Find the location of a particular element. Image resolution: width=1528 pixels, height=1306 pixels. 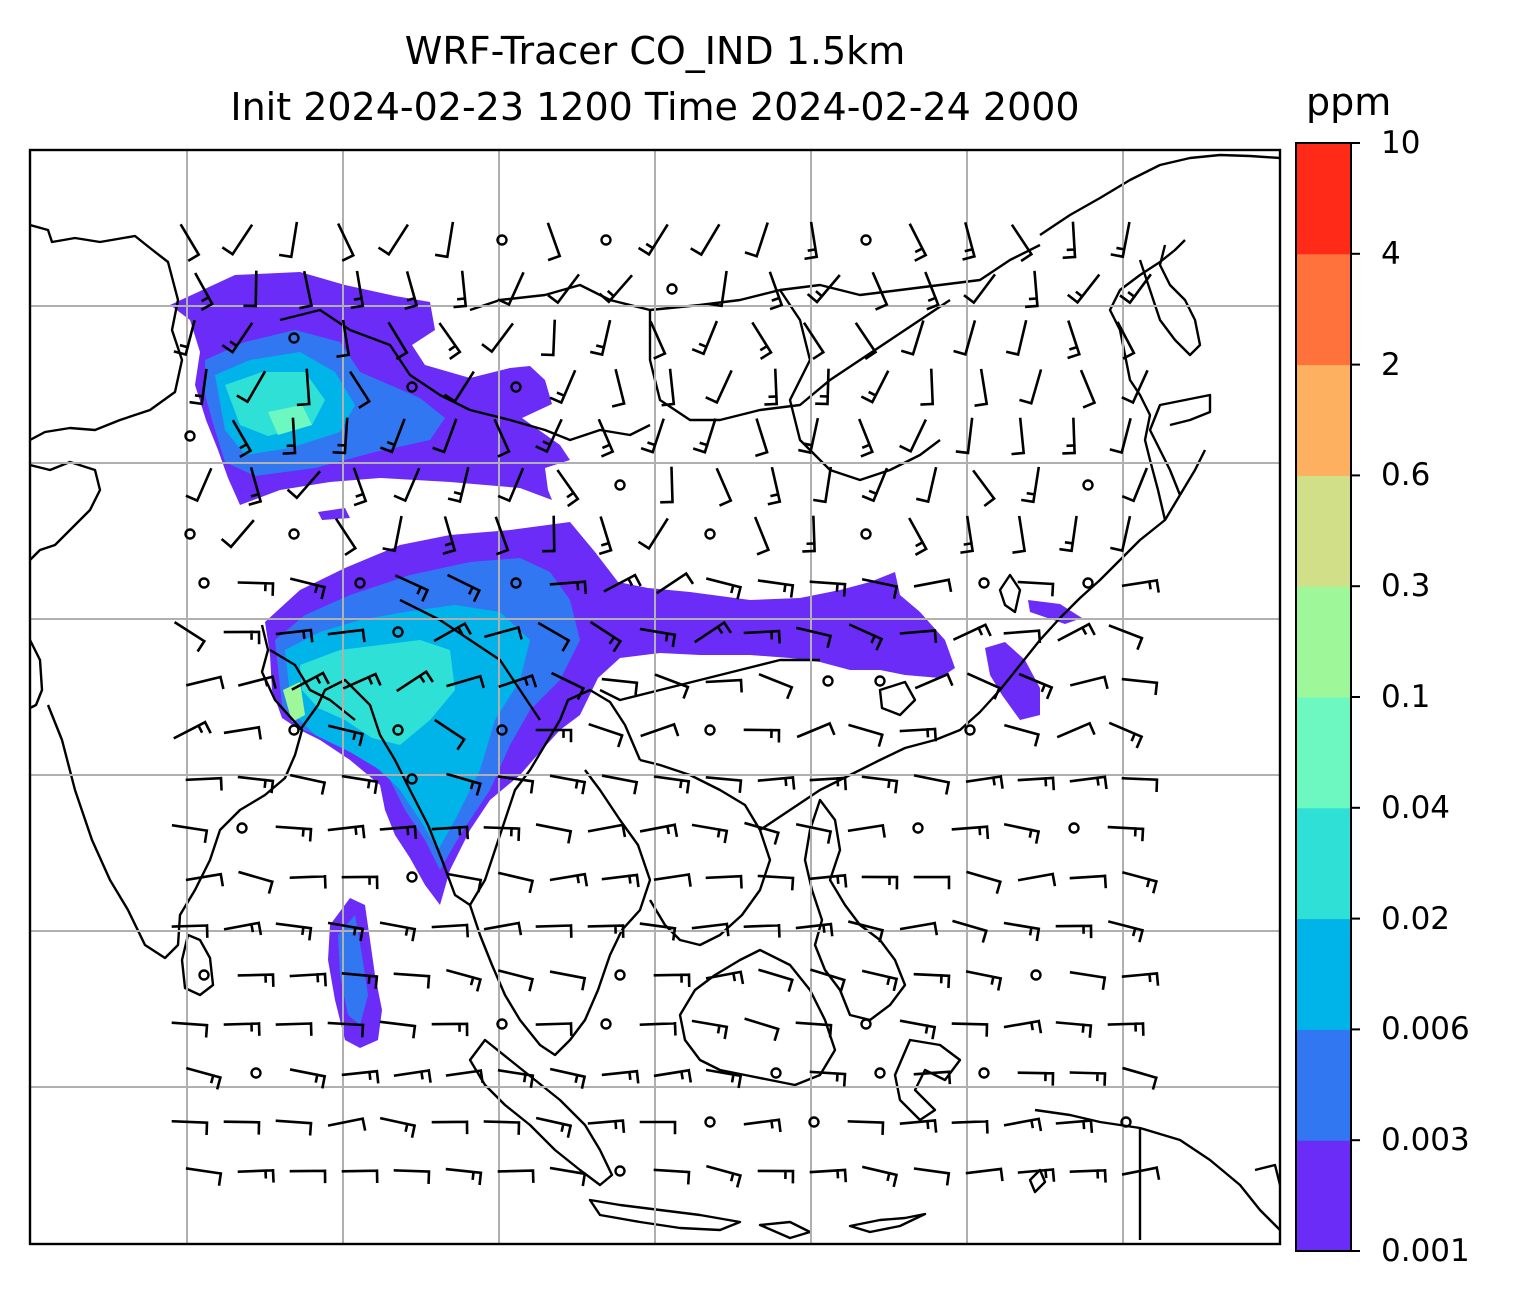

coast-russia-east is located at coordinates (1159, 194).